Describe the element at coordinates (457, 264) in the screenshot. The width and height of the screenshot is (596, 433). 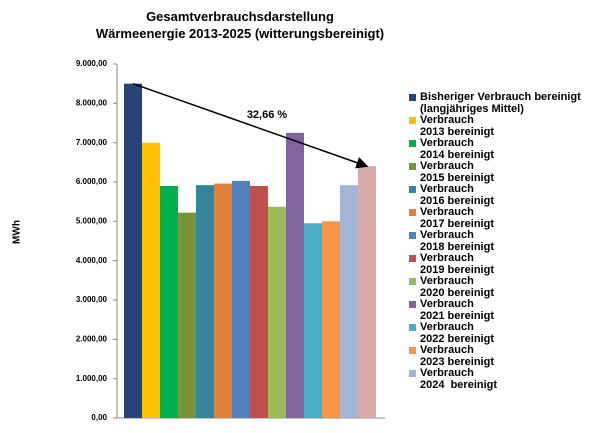
I see `legend-label: Verbrauch 2019 bereinigt` at that location.